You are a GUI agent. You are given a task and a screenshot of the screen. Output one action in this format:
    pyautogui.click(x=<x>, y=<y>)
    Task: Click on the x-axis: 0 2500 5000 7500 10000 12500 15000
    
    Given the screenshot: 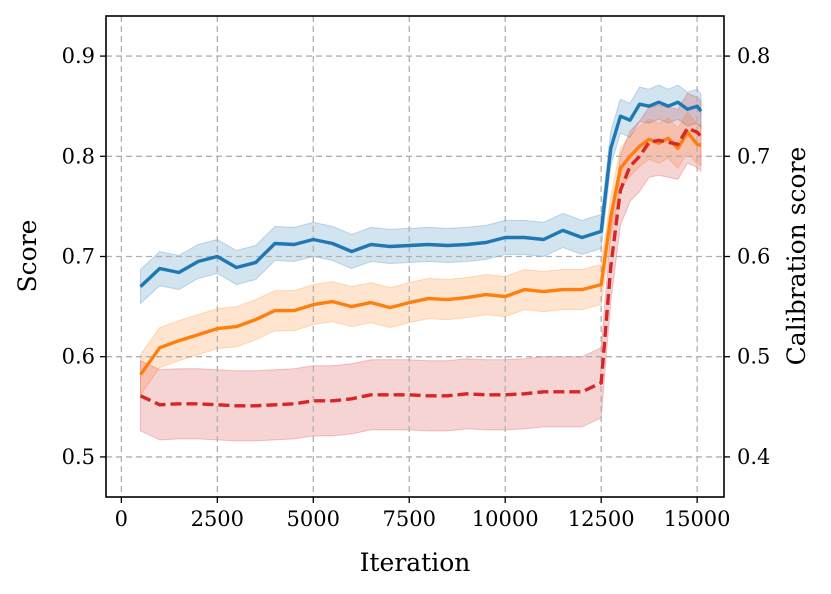 What is the action you would take?
    pyautogui.click(x=423, y=514)
    